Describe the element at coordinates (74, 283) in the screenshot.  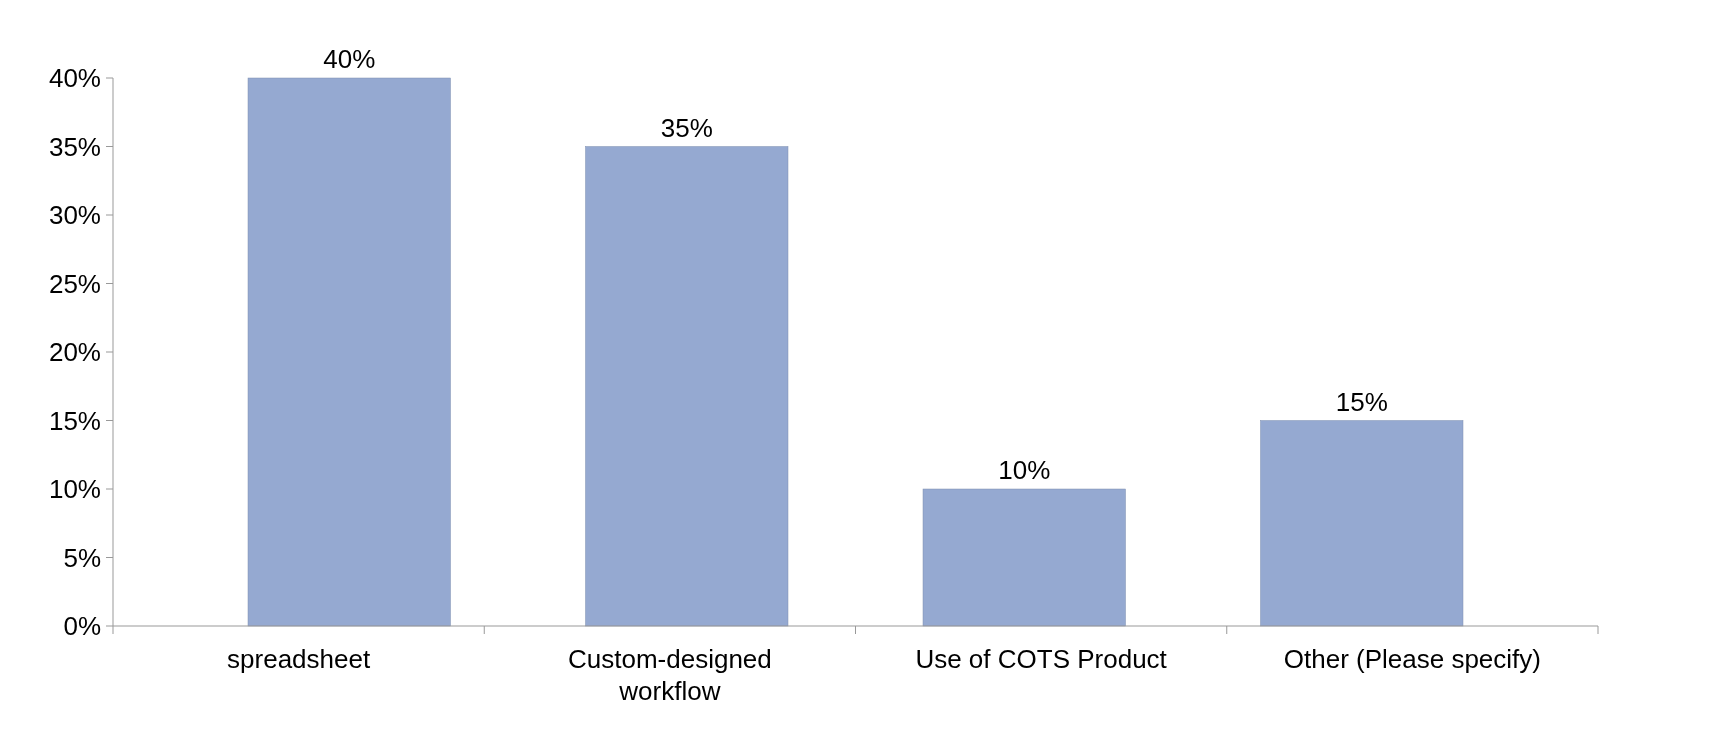
I see `y-tick-label: 25%` at that location.